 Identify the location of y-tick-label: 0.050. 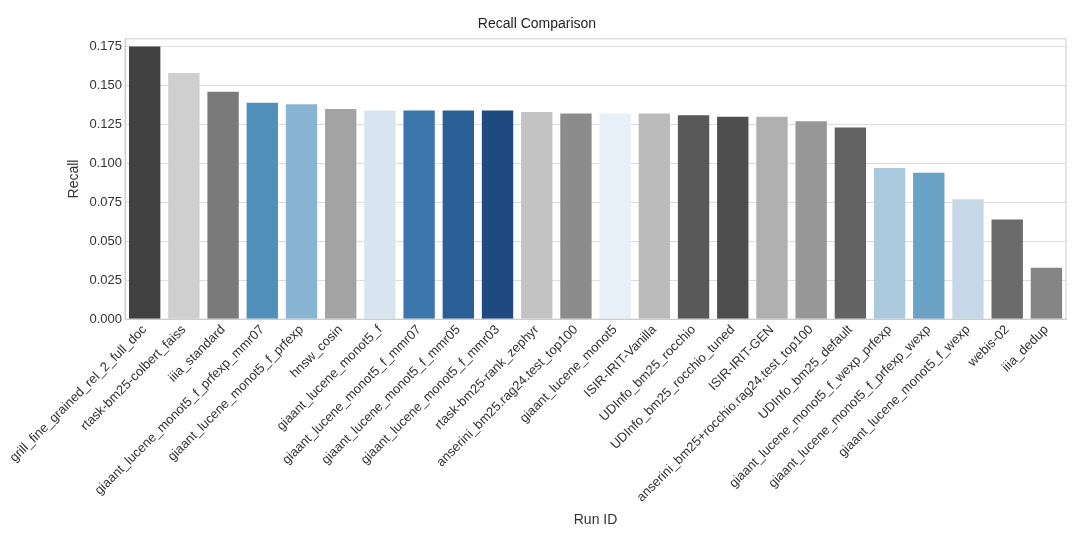
(106, 240).